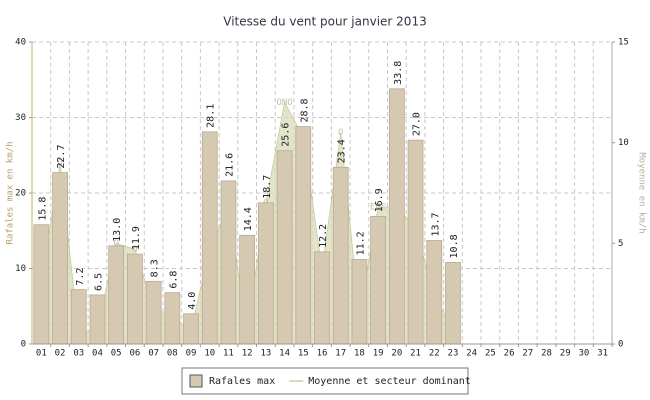  What do you see at coordinates (435, 224) in the screenshot?
I see `value-label: 13.7` at bounding box center [435, 224].